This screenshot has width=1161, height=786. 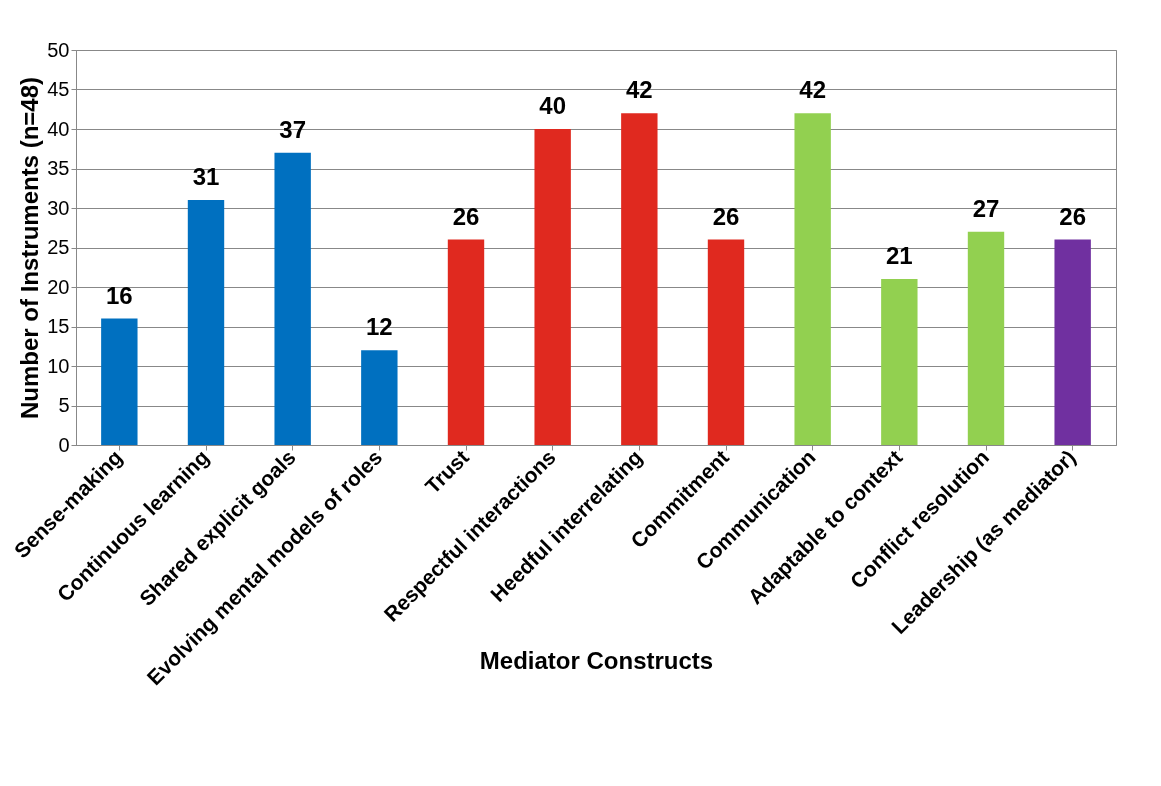 What do you see at coordinates (64, 444) in the screenshot?
I see `y-tick-label: 0` at bounding box center [64, 444].